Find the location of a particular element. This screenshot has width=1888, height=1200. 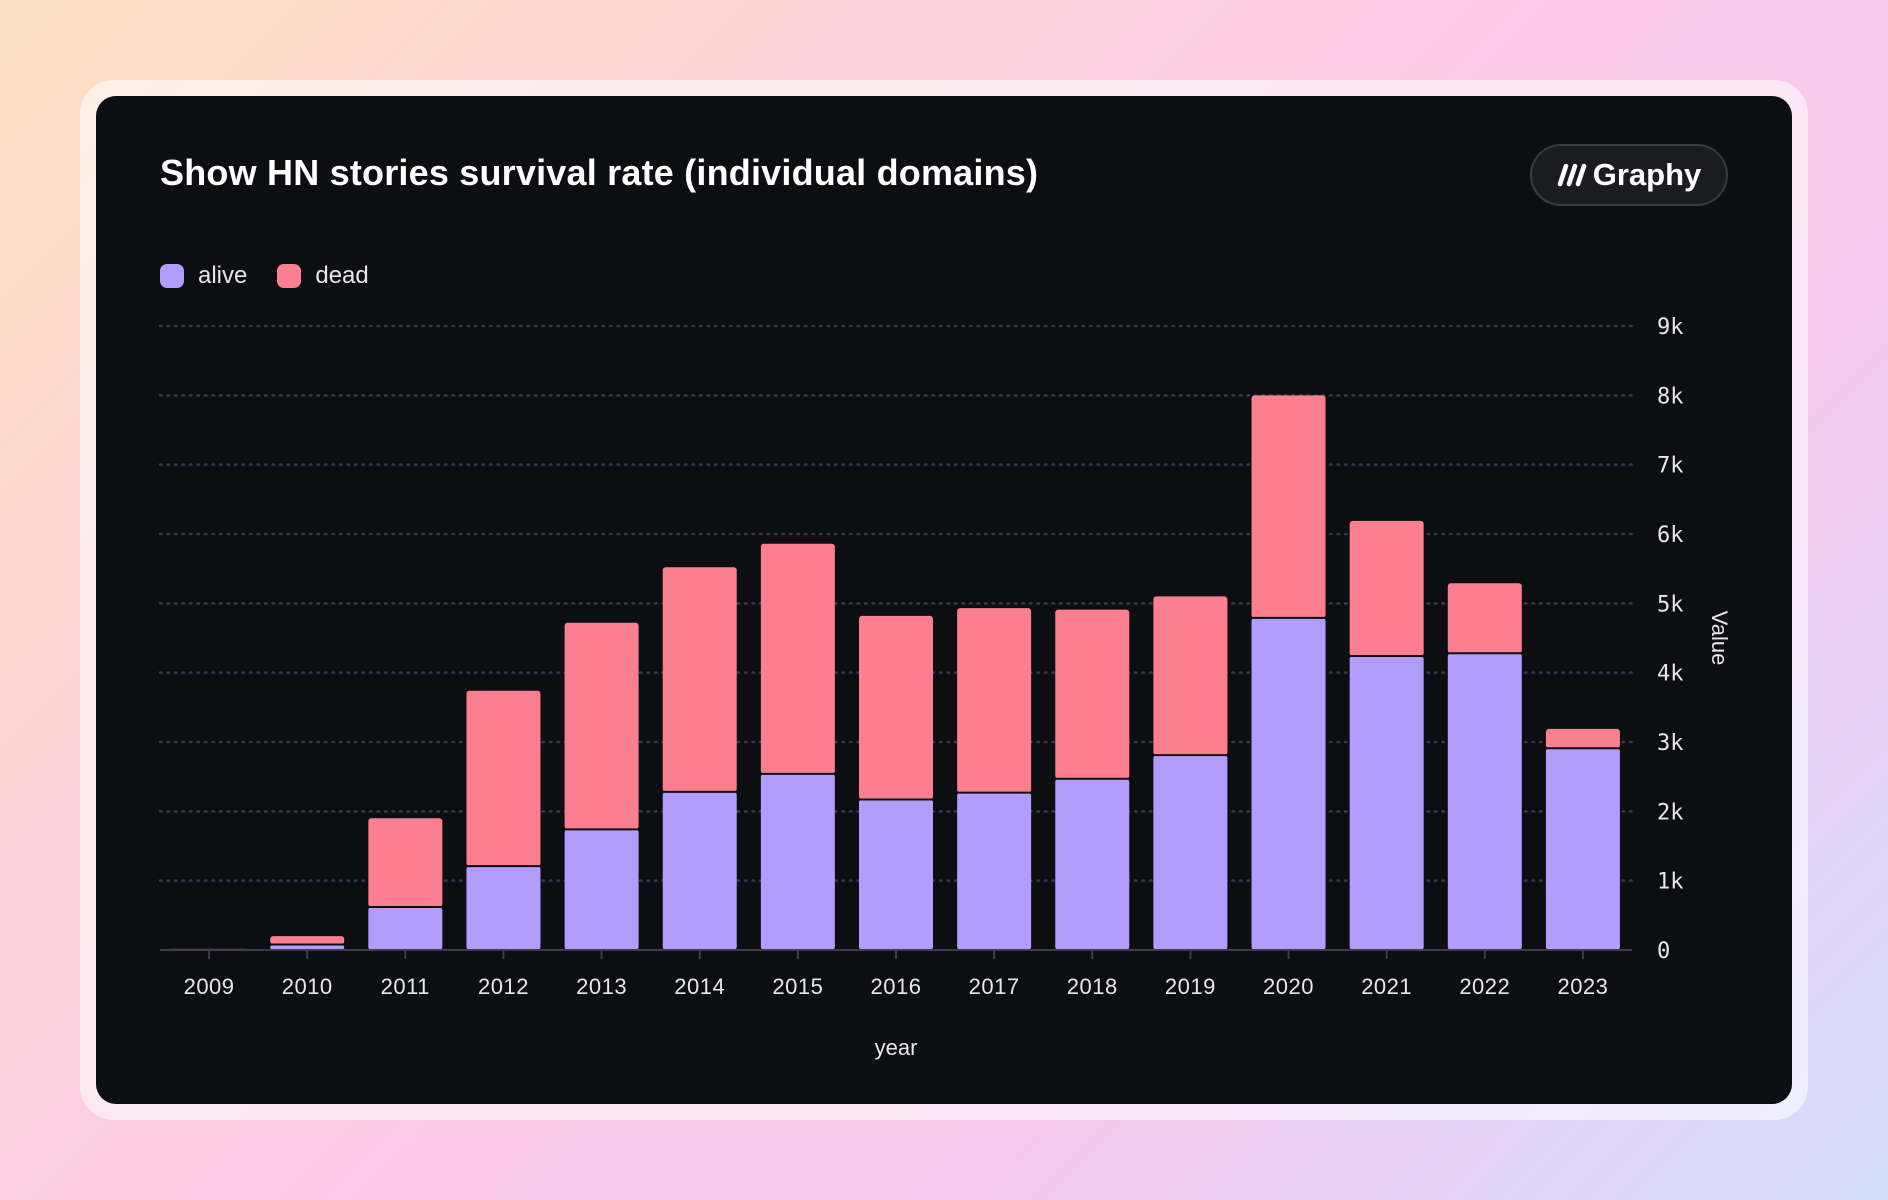

bar-dead-2011 is located at coordinates (405, 863).